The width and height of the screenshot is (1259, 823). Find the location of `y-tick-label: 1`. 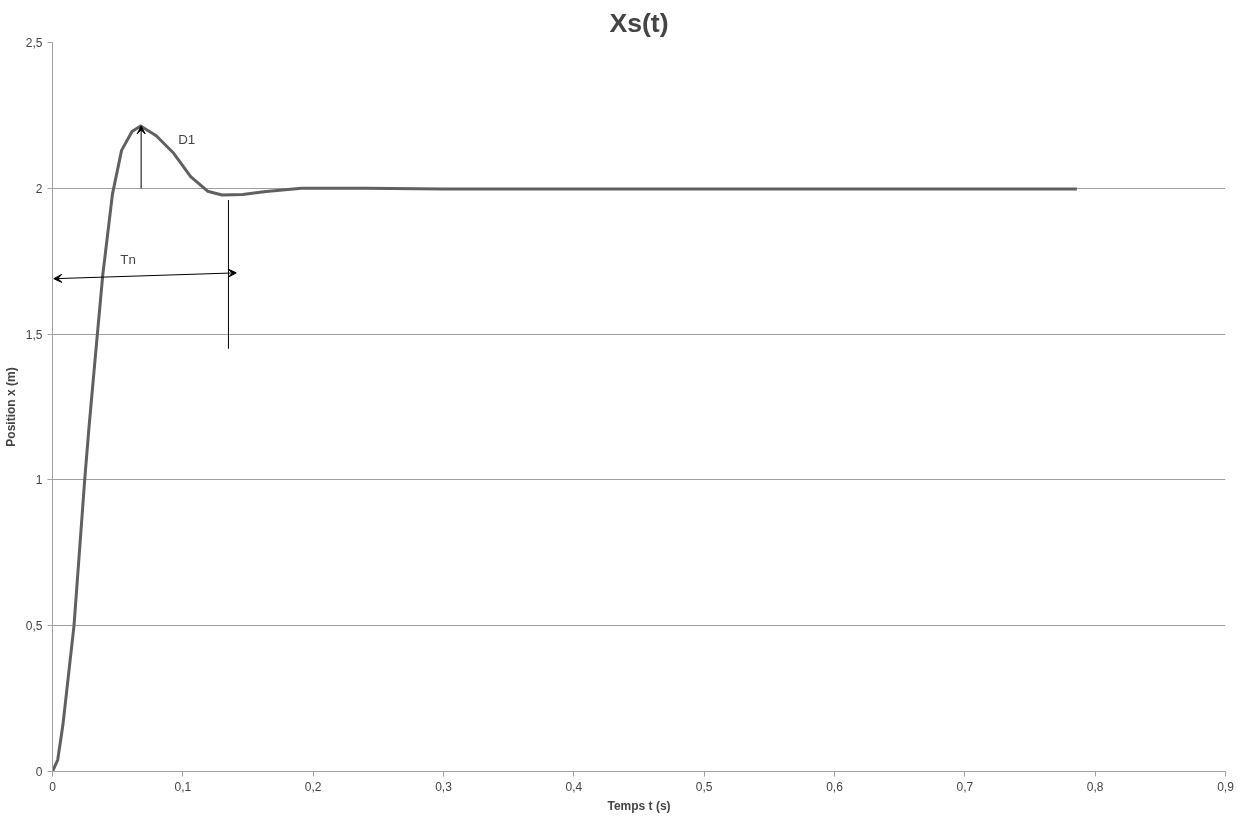

y-tick-label: 1 is located at coordinates (39, 480).